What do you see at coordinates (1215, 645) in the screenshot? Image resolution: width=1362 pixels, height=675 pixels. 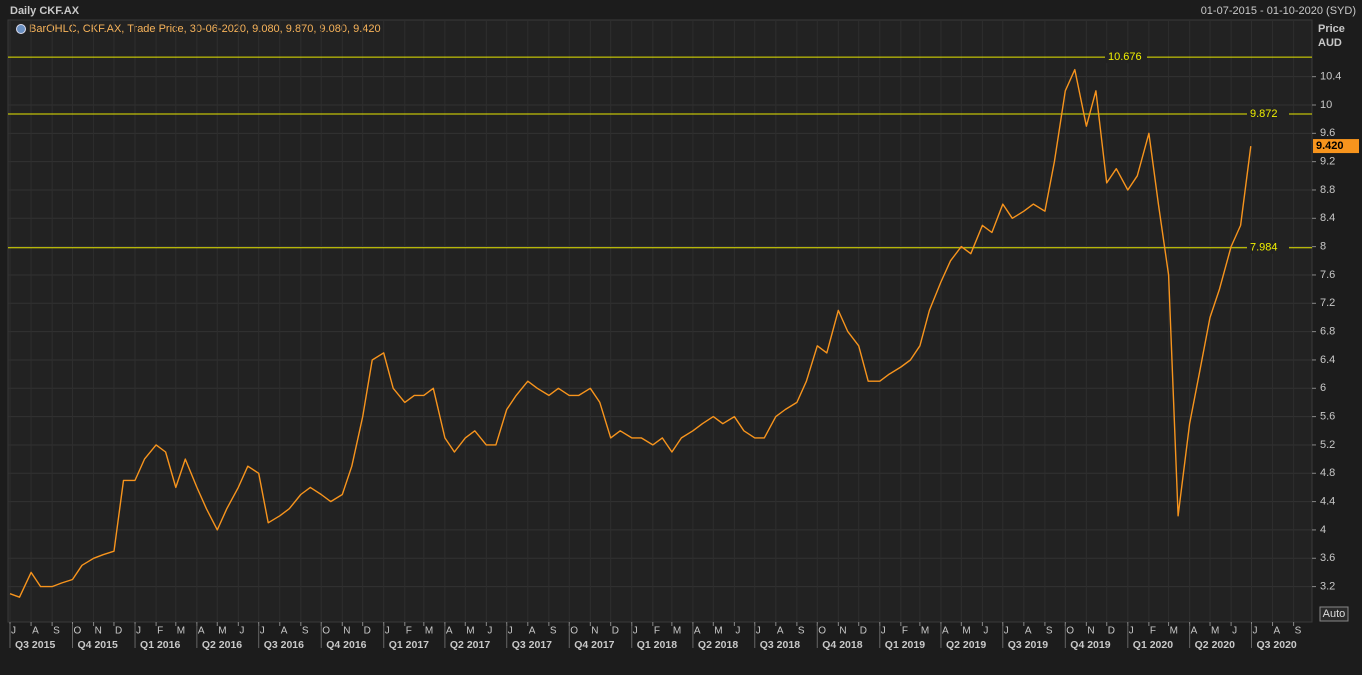 I see `quarter-label: Q2 2020` at bounding box center [1215, 645].